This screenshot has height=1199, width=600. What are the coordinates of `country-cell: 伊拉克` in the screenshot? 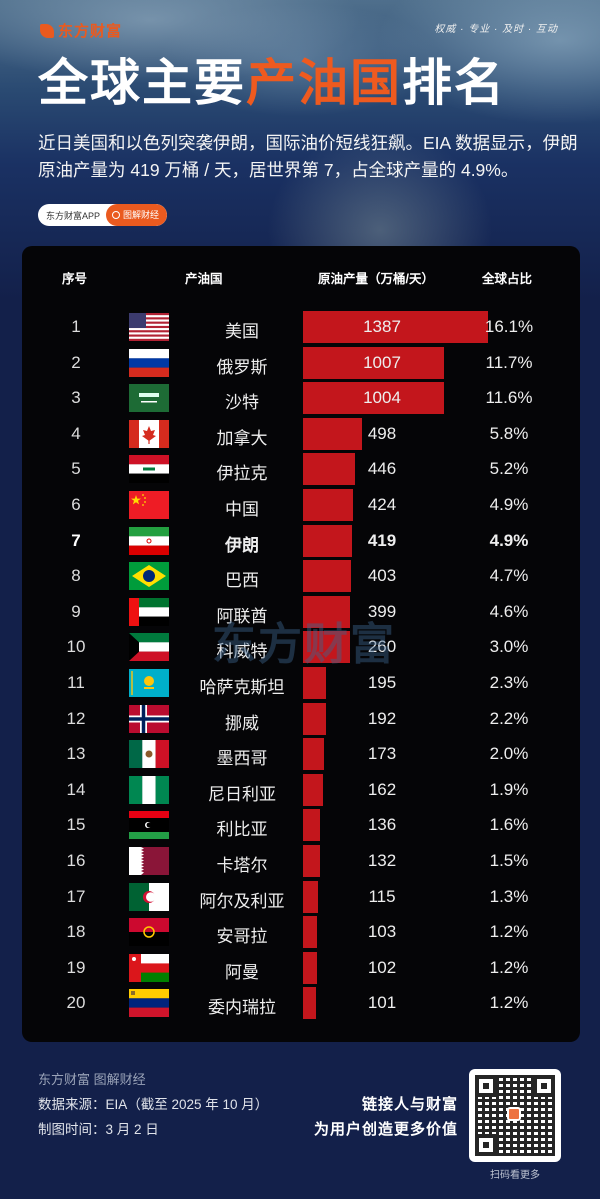 It's located at (242, 474).